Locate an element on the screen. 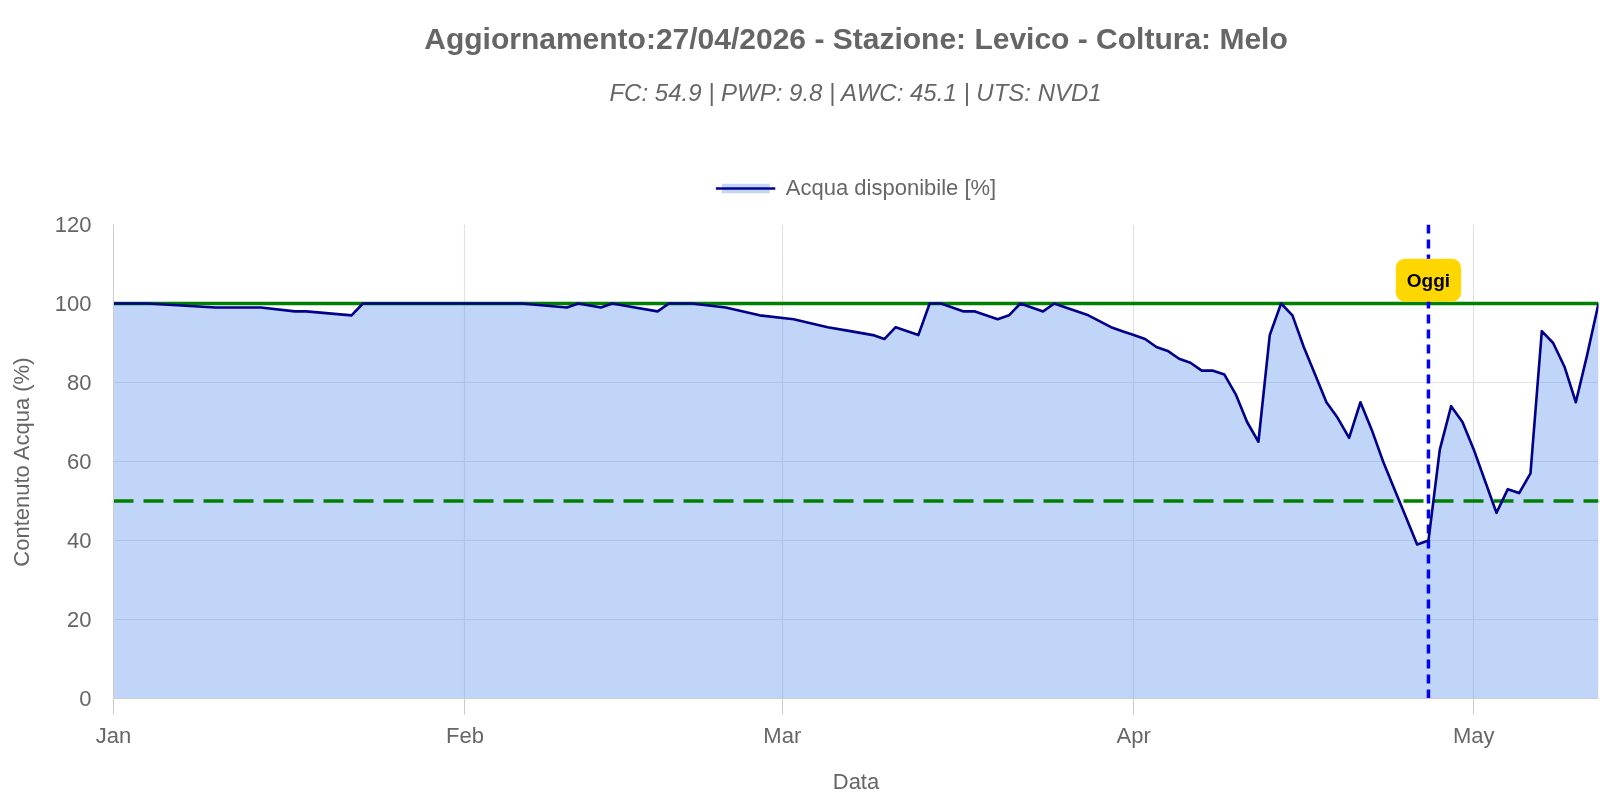 The height and width of the screenshot is (800, 1600). x-tick-label: May is located at coordinates (1474, 735).